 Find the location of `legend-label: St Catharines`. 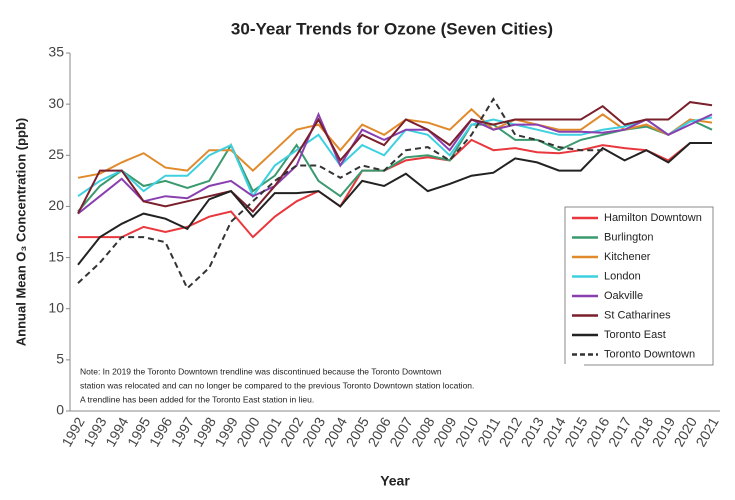

legend-label: St Catharines is located at coordinates (637, 315).